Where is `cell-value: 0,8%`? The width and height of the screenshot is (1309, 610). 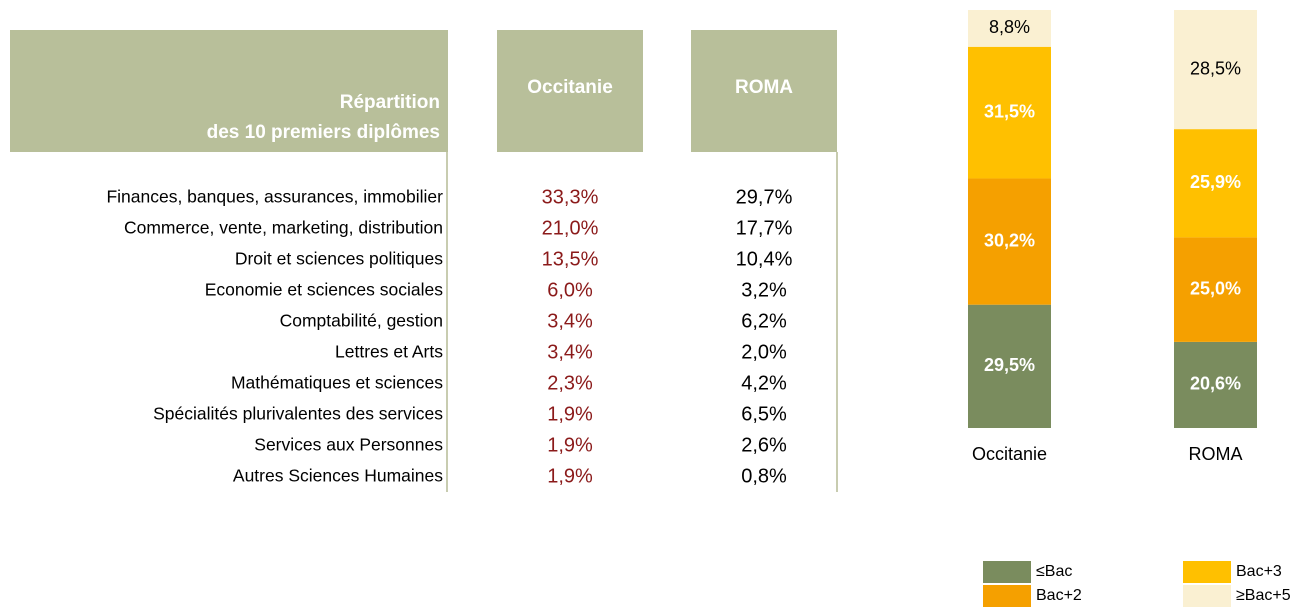
cell-value: 0,8% is located at coordinates (764, 476).